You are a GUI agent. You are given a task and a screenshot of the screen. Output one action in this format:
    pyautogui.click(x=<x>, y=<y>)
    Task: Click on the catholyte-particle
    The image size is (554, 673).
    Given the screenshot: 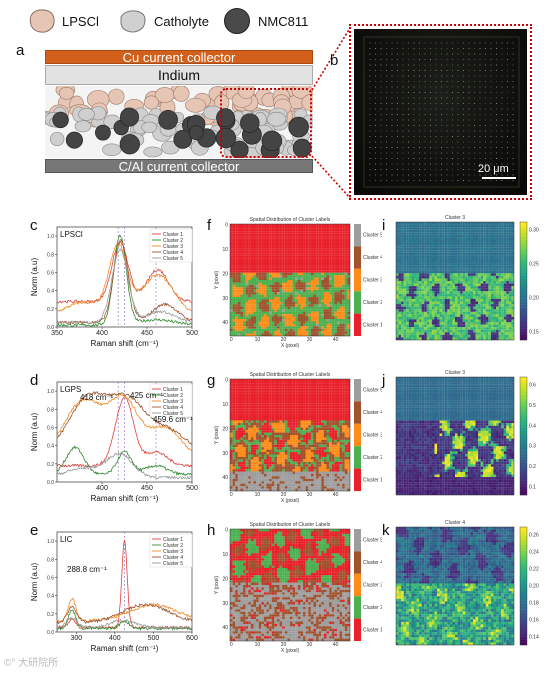 What is the action you would take?
    pyautogui.click(x=112, y=149)
    